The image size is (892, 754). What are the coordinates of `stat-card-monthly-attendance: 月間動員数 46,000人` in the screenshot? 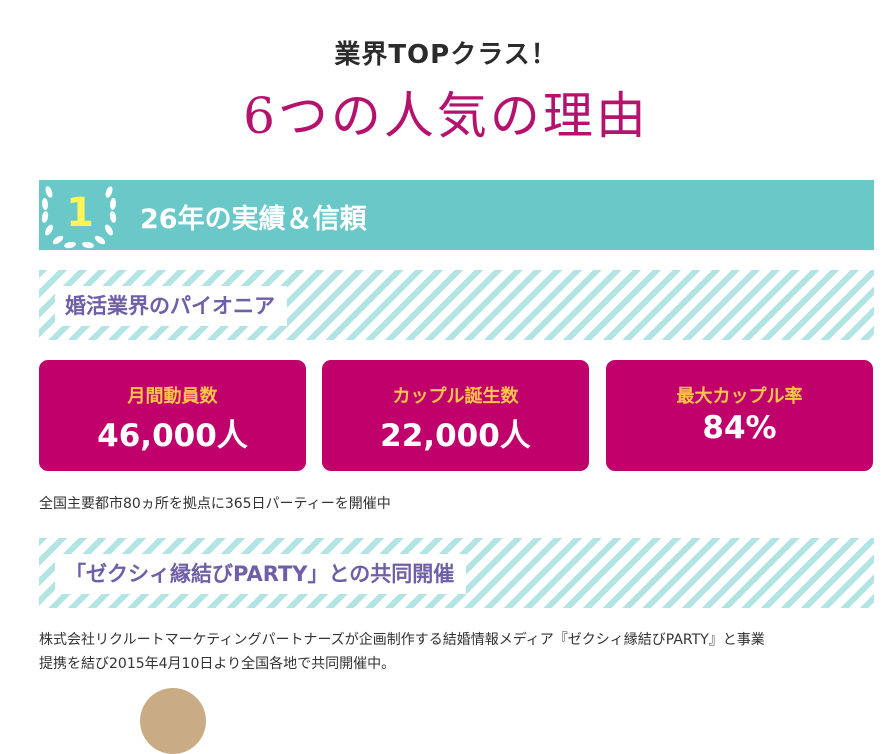 It's located at (172, 415).